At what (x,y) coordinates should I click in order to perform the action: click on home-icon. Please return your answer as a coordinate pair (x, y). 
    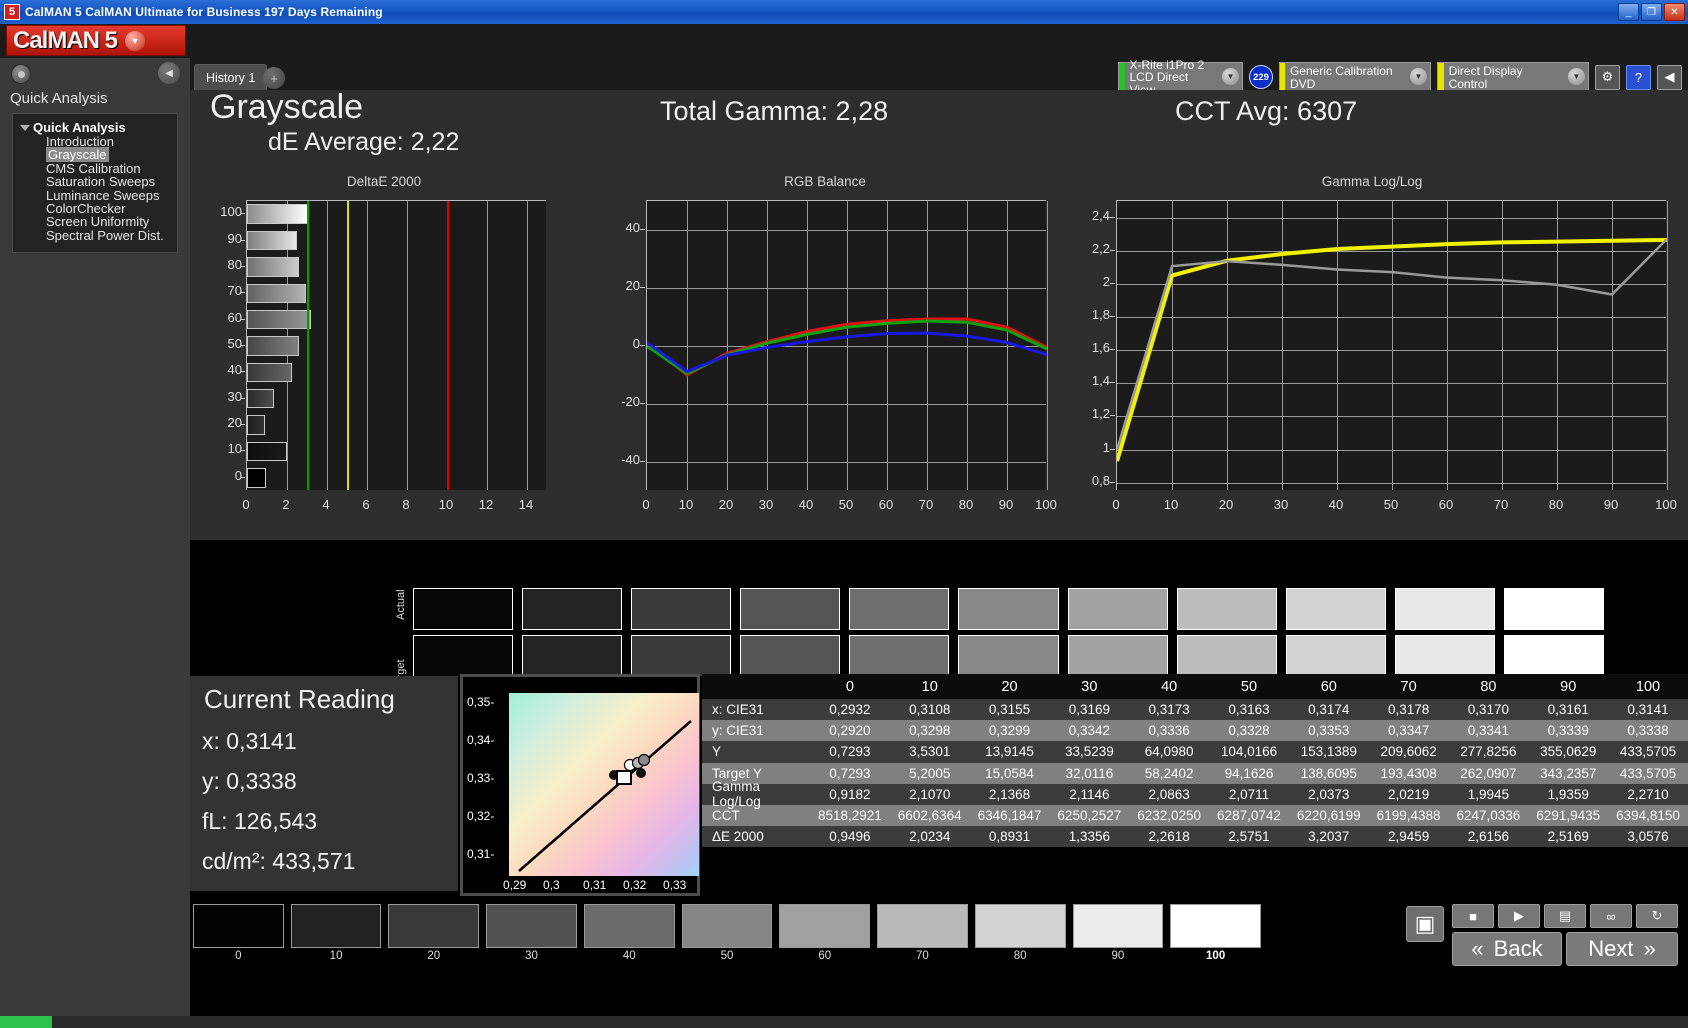
    Looking at the image, I should click on (21, 74).